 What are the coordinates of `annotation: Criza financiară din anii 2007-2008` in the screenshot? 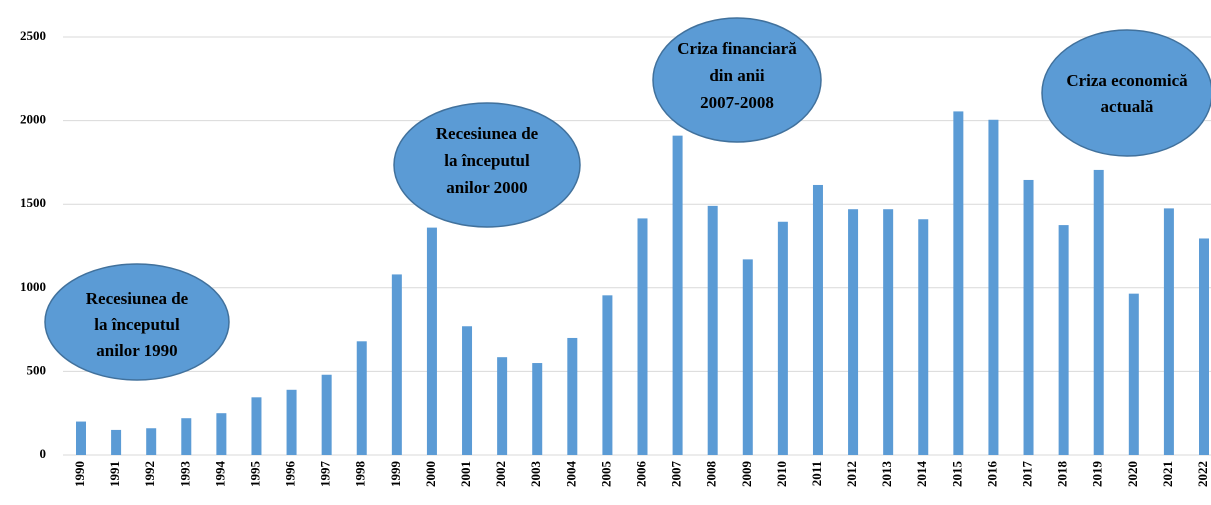 It's located at (737, 80).